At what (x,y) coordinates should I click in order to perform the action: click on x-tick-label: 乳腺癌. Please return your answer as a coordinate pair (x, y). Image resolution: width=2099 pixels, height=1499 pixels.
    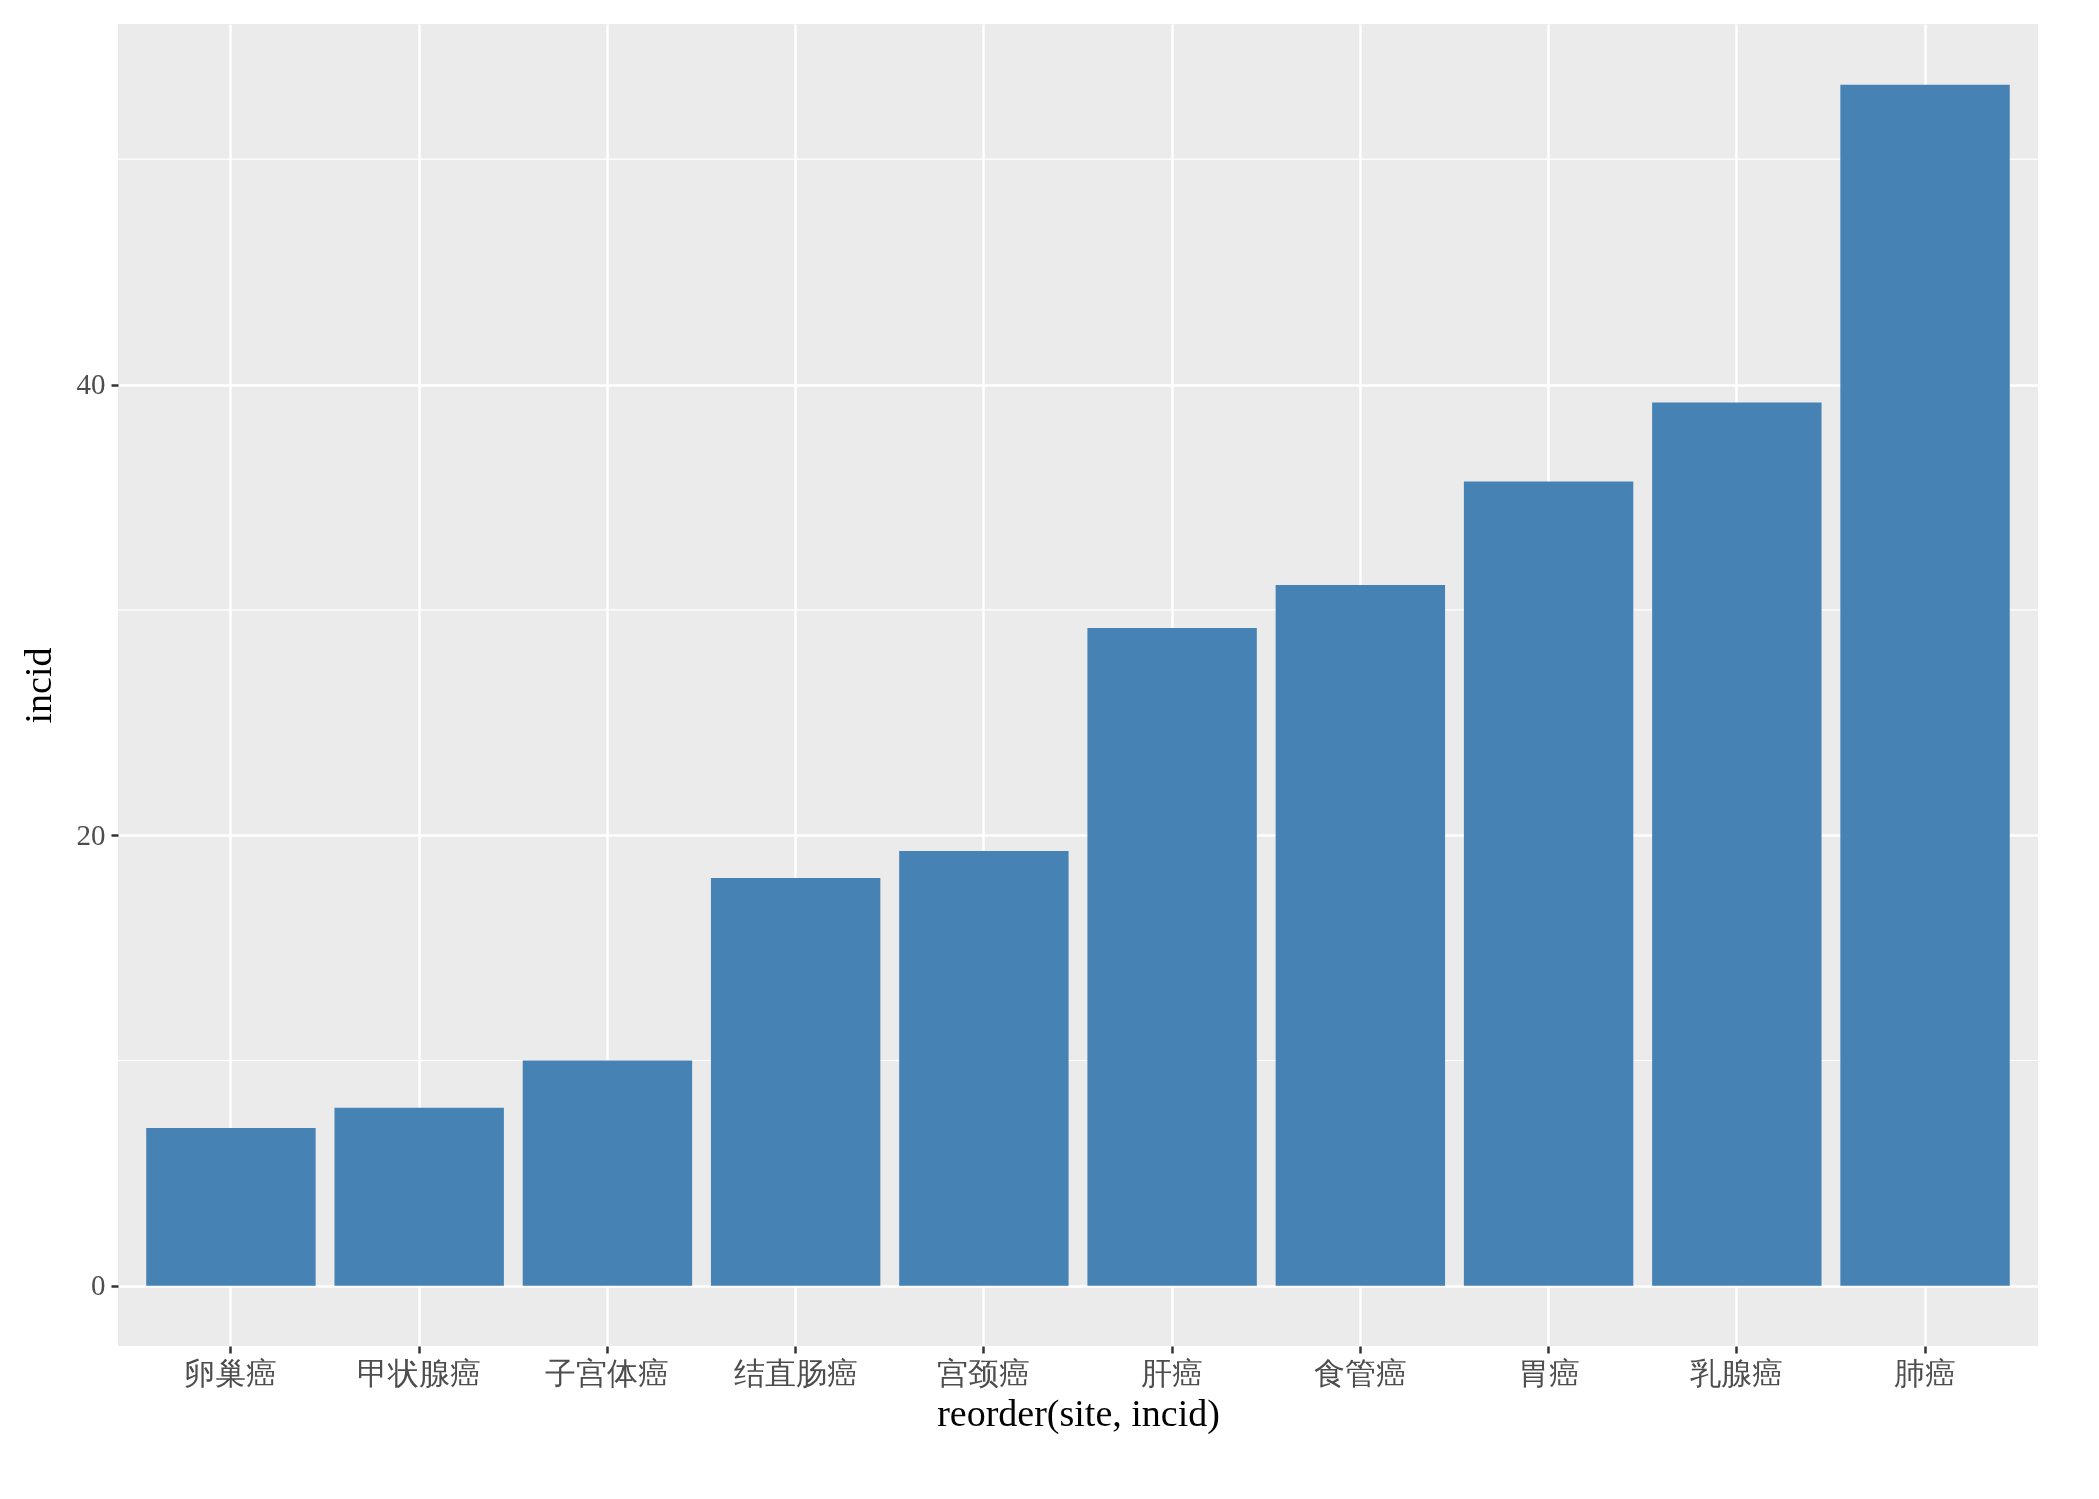
    Looking at the image, I should click on (1737, 1373).